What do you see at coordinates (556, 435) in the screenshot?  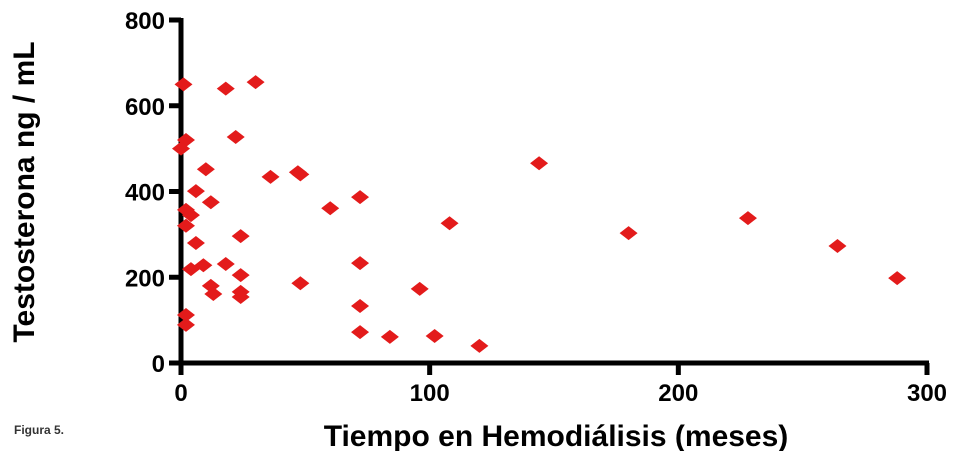 I see `x-axis-title: Tiempo en Hemodiálisis (meses)` at bounding box center [556, 435].